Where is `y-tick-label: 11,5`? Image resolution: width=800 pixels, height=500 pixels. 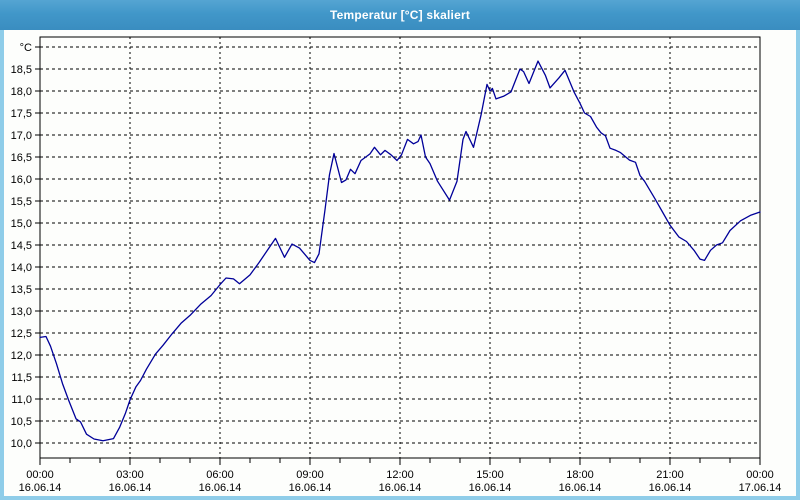 y-tick-label: 11,5 is located at coordinates (21, 378).